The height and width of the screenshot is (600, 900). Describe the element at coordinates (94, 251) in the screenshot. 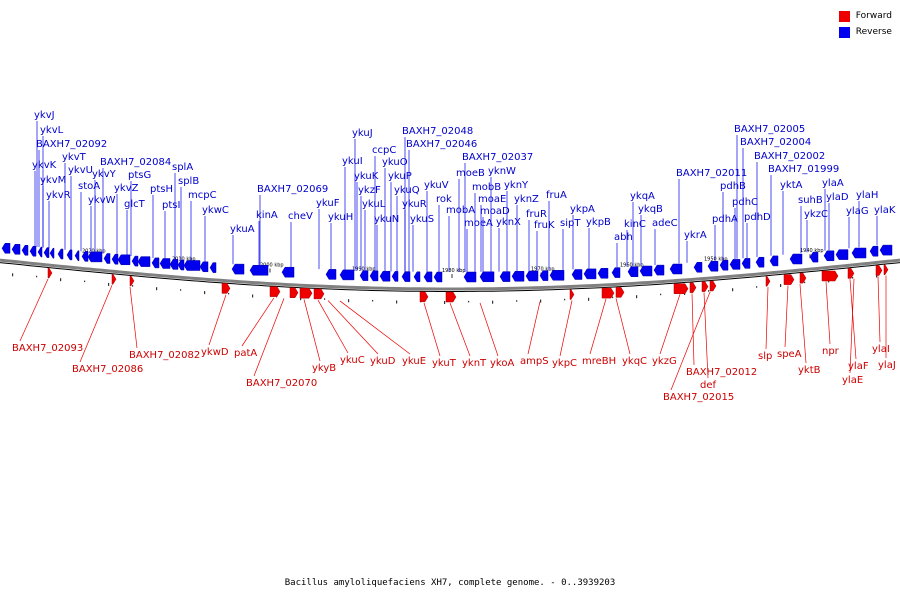

I see `kbp-tick-label: 2020 kbp` at that location.